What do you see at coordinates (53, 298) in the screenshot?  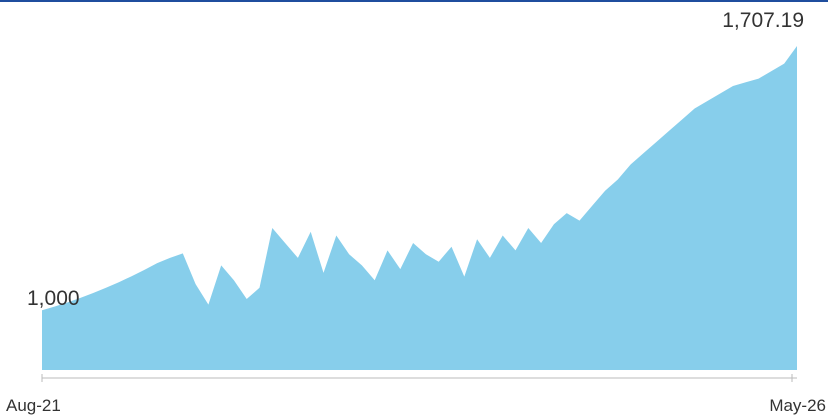 I see `start-value-label: 1,000` at bounding box center [53, 298].